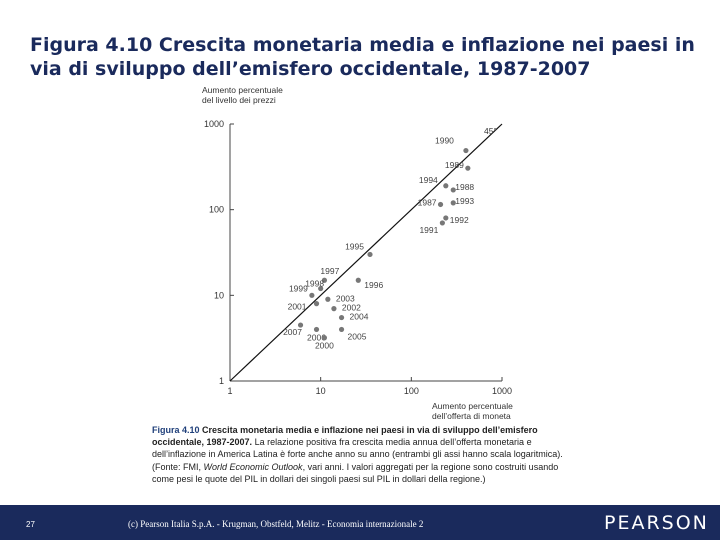 The height and width of the screenshot is (540, 720). What do you see at coordinates (411, 391) in the screenshot?
I see `x-tick-label: 100` at bounding box center [411, 391].